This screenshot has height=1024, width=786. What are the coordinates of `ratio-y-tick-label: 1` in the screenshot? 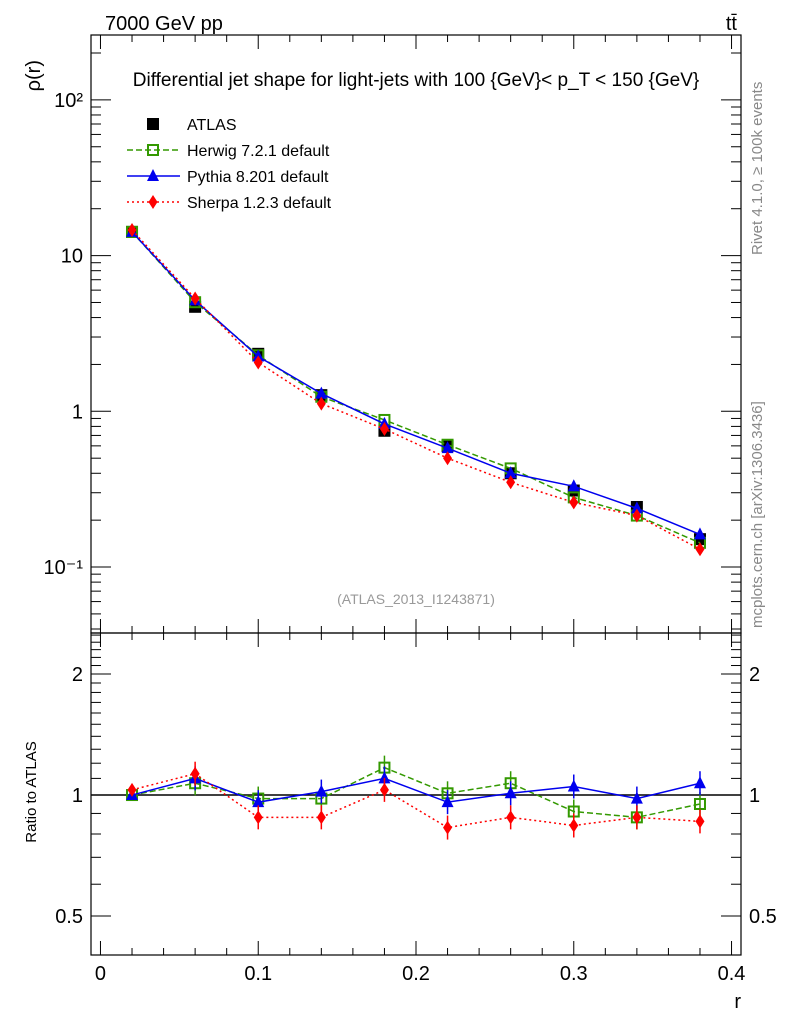 It's located at (77, 796).